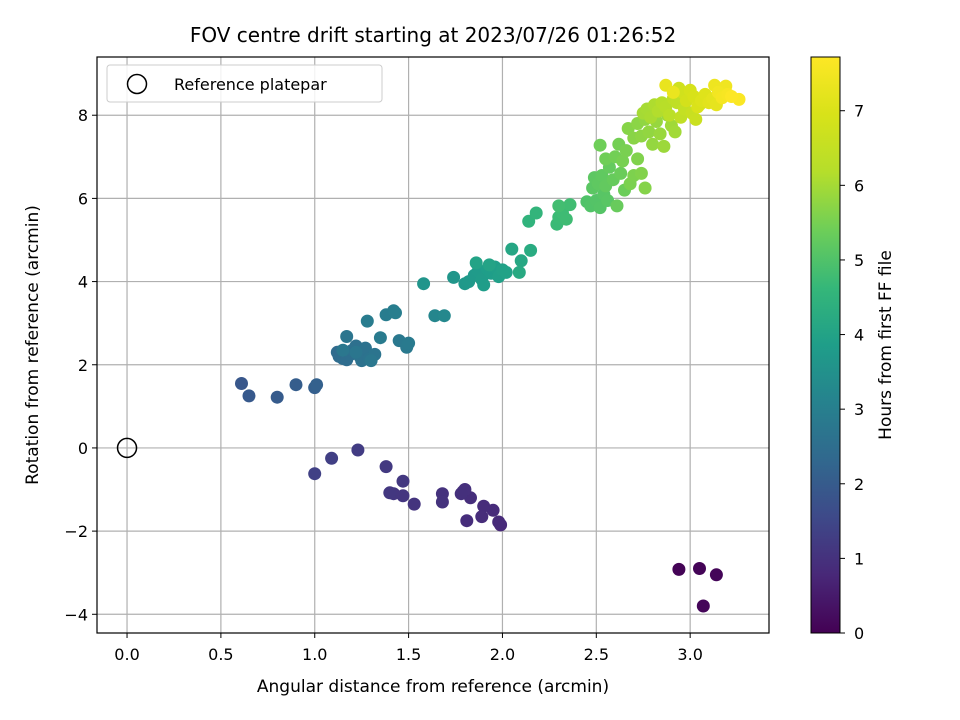 The height and width of the screenshot is (720, 960). What do you see at coordinates (859, 633) in the screenshot?
I see `colorbar-tick-label: 0` at bounding box center [859, 633].